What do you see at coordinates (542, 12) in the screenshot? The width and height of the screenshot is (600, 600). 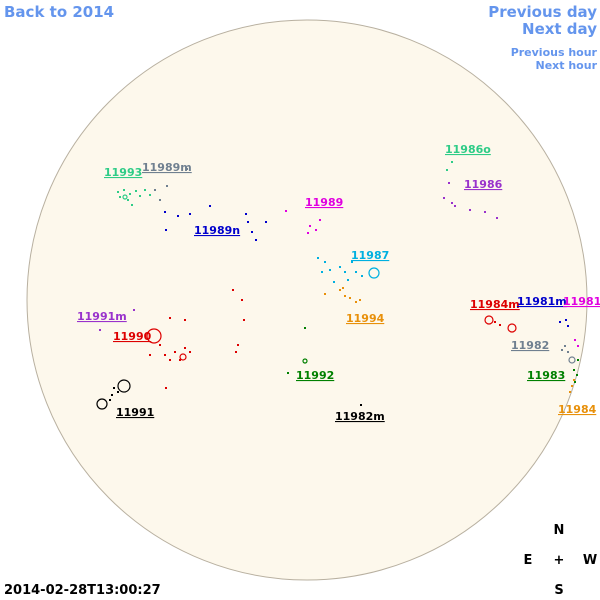 I see `previous-day-link: Previous day` at bounding box center [542, 12].